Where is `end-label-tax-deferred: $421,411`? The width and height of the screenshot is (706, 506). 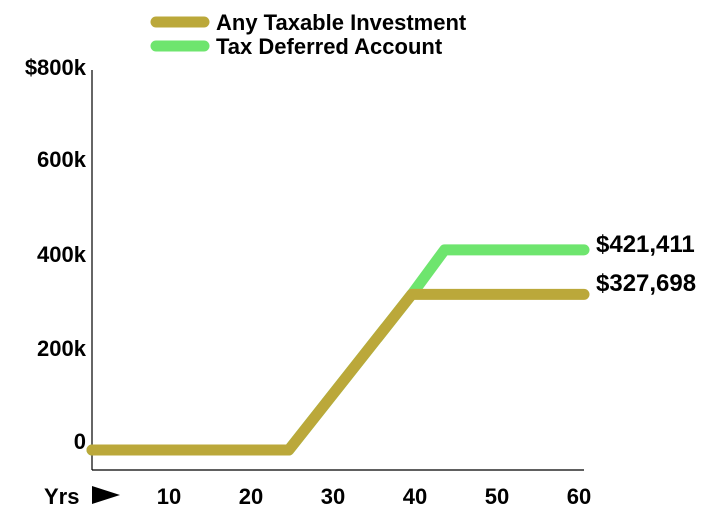
end-label-tax-deferred: $421,411 is located at coordinates (645, 244).